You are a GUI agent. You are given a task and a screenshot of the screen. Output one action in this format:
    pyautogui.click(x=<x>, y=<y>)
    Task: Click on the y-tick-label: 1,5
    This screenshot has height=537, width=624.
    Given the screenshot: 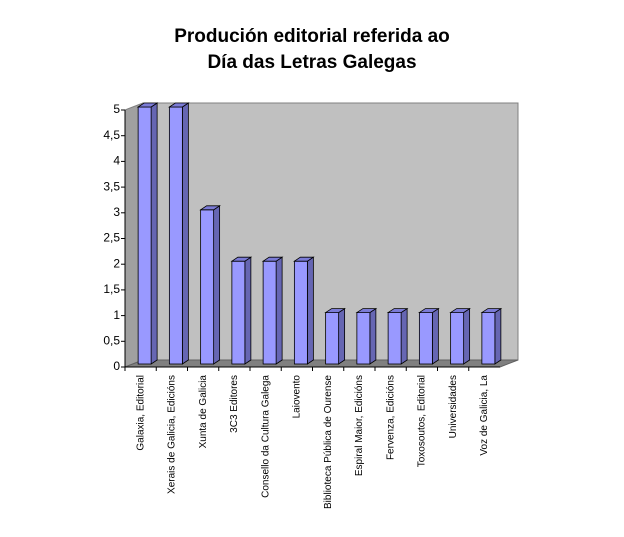 What is the action you would take?
    pyautogui.click(x=111, y=289)
    